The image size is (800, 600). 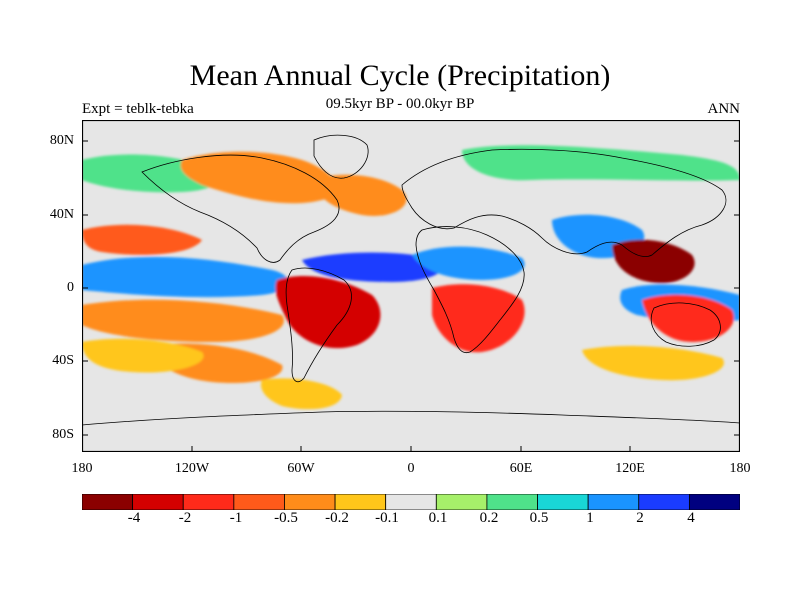 What do you see at coordinates (185, 518) in the screenshot?
I see `colorbar-label: -2` at bounding box center [185, 518].